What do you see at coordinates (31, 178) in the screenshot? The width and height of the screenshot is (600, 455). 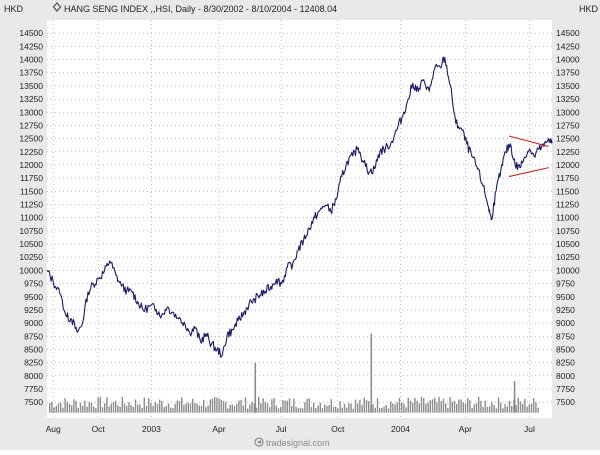 I see `y-tick-label-left: 11750` at bounding box center [31, 178].